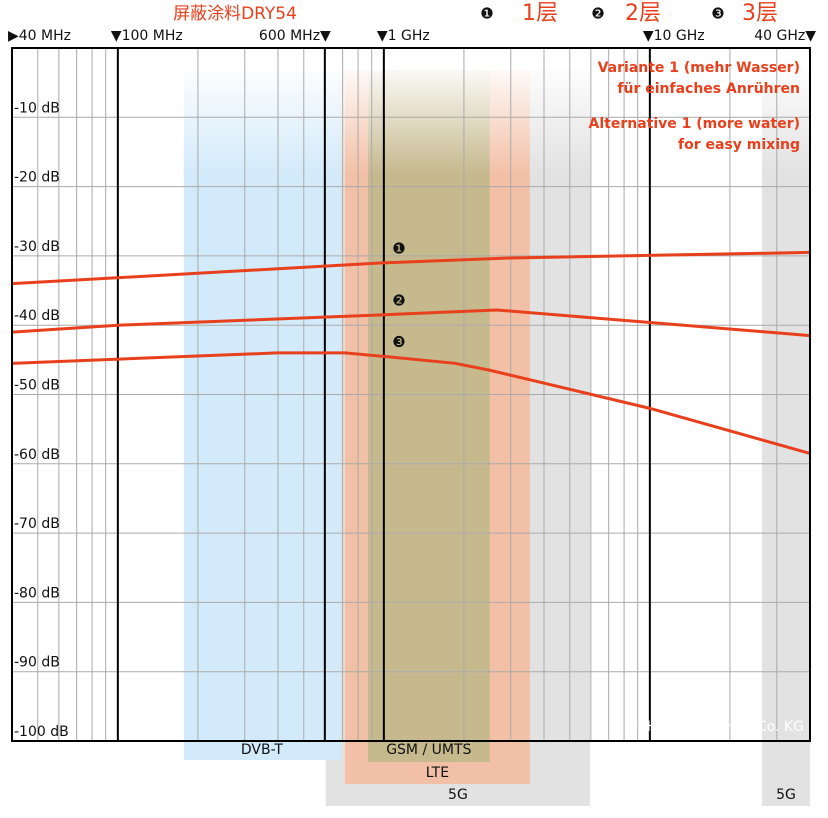 The width and height of the screenshot is (828, 818). Describe the element at coordinates (486, 14) in the screenshot. I see `legend-marker: ❶` at that location.